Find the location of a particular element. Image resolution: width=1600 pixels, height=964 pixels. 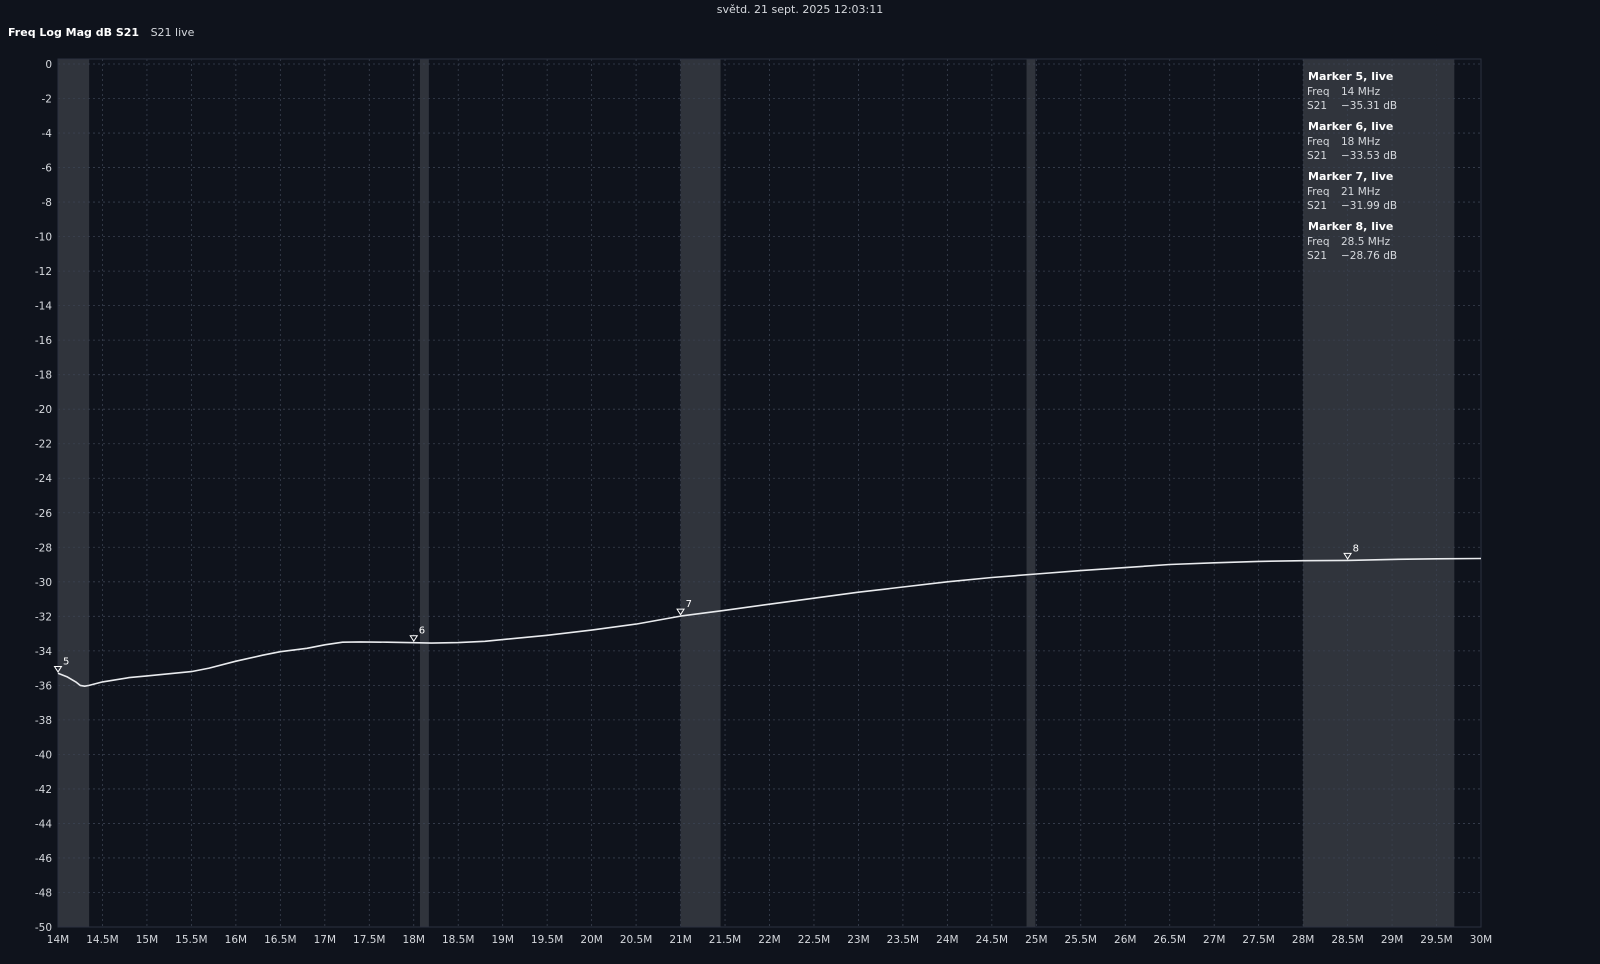

marker-6-label: 6 is located at coordinates (422, 631).